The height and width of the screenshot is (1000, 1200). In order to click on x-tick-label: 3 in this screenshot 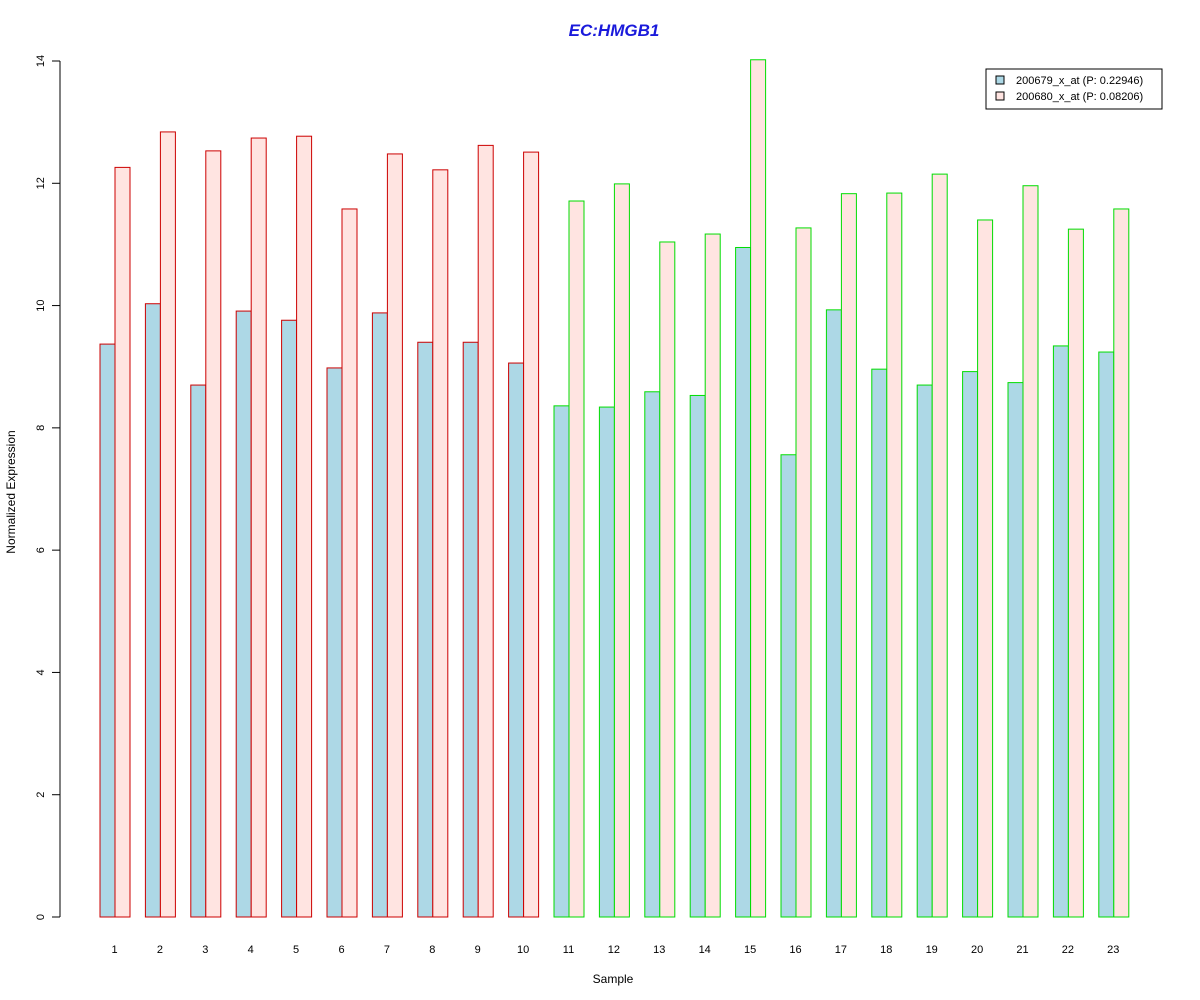, I will do `click(205, 950)`.